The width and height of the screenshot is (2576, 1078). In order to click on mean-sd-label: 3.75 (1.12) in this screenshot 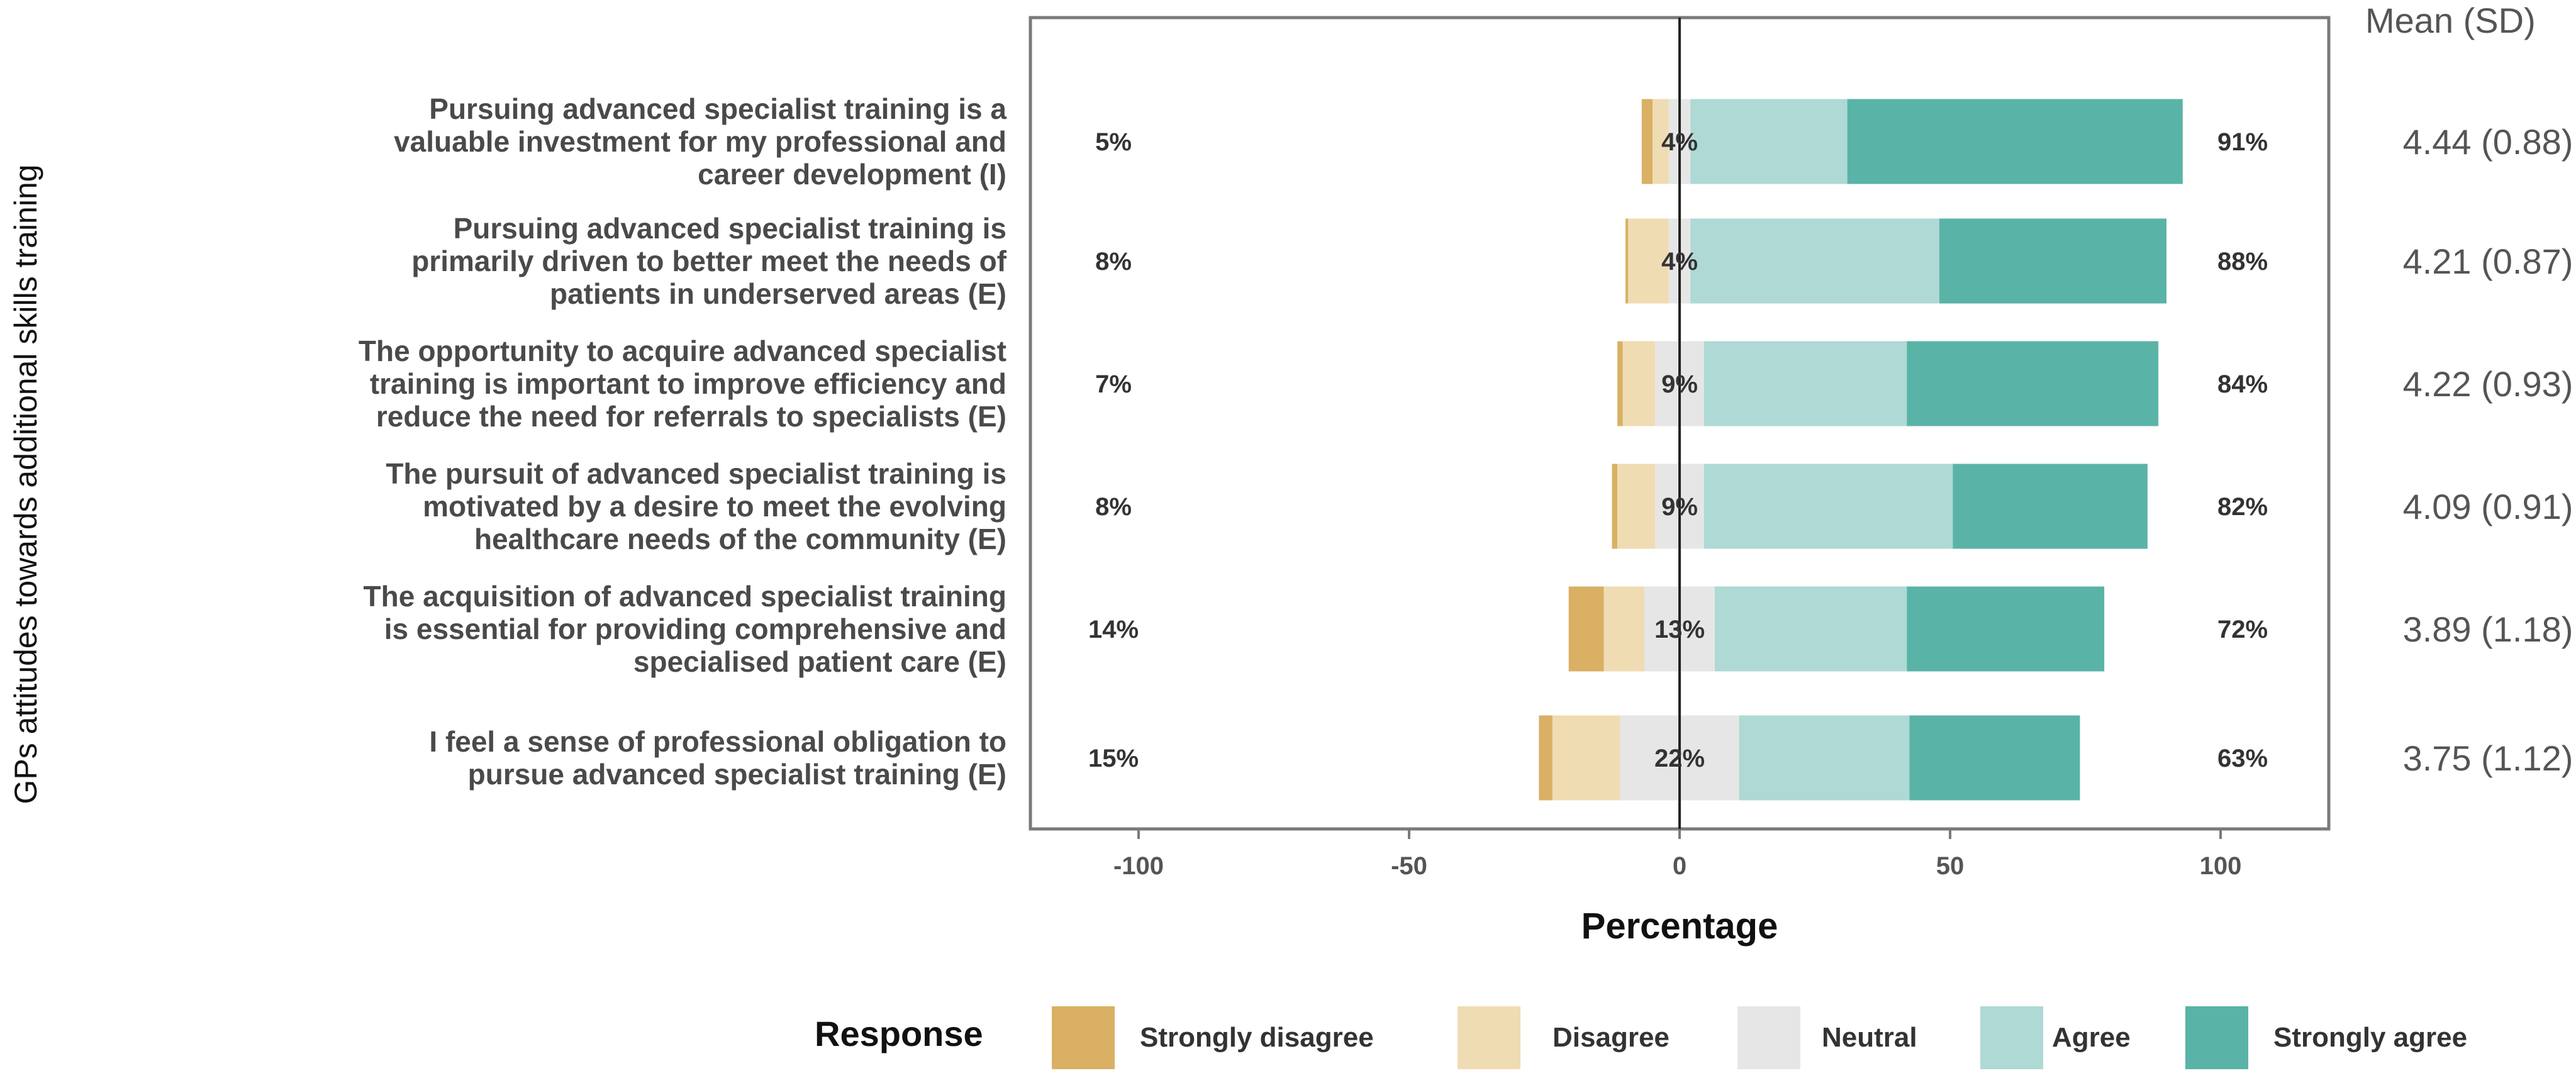, I will do `click(2488, 758)`.